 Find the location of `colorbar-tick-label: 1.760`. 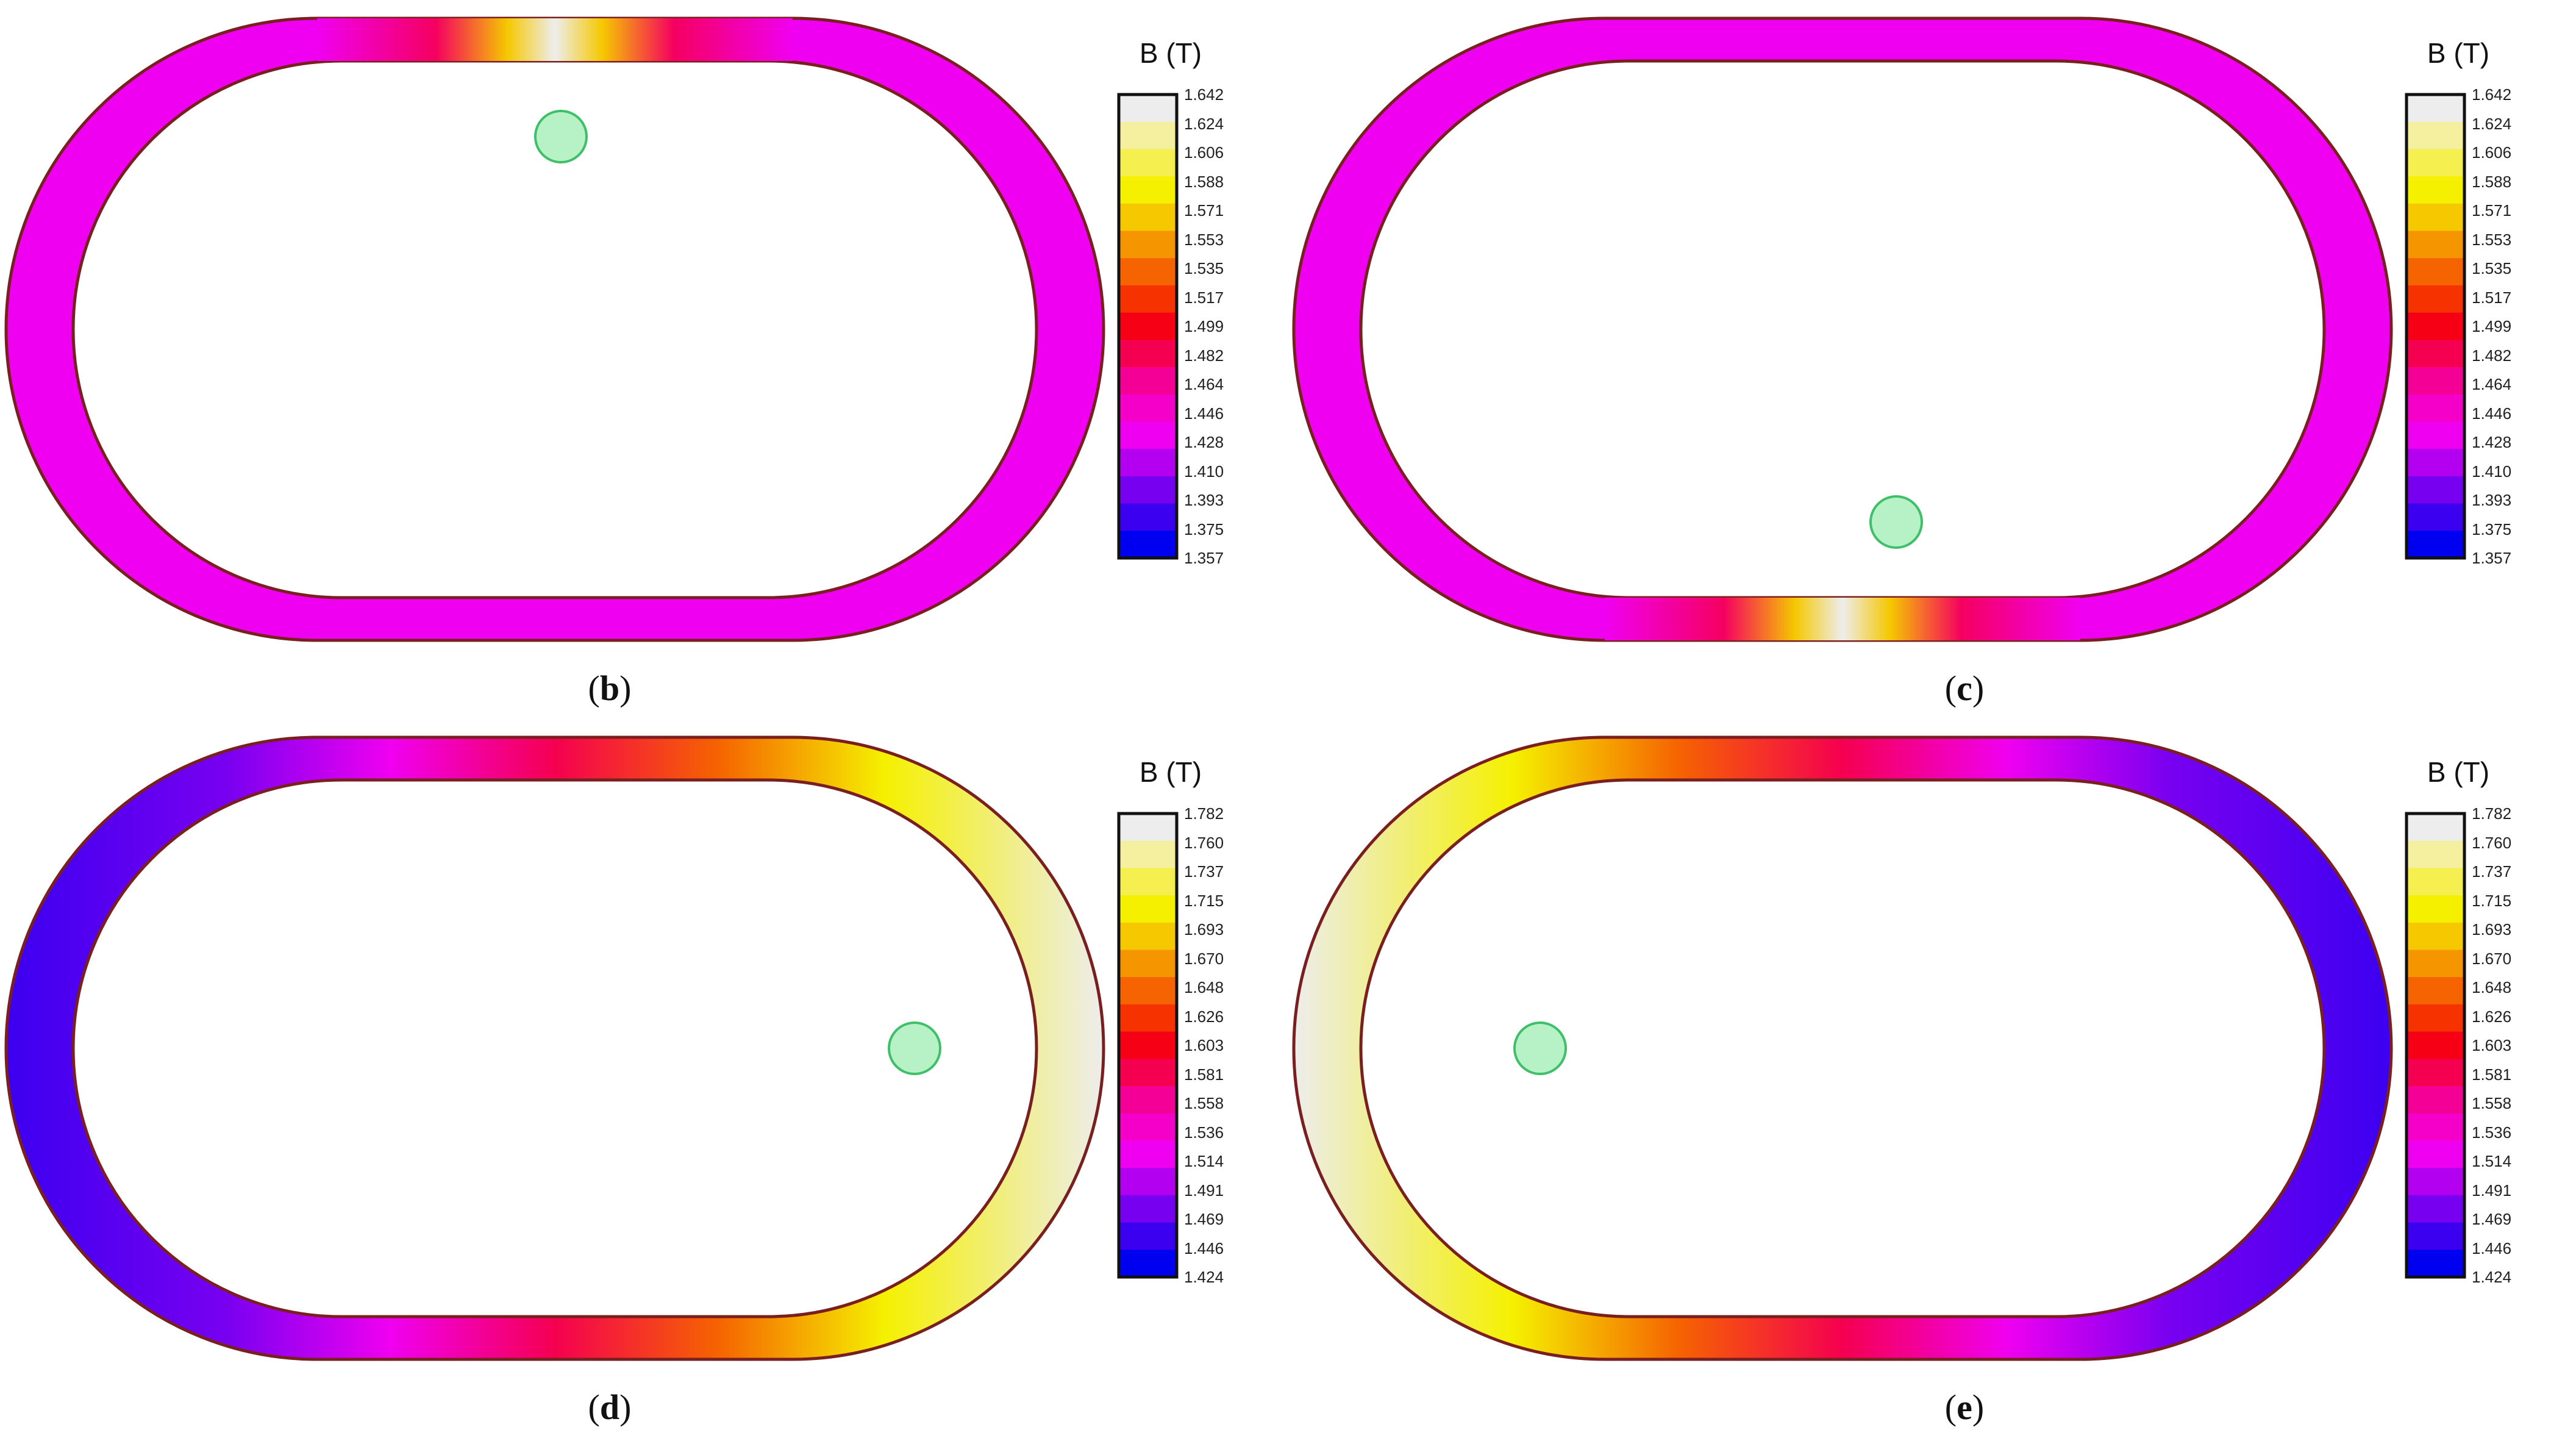

colorbar-tick-label: 1.760 is located at coordinates (1204, 842).